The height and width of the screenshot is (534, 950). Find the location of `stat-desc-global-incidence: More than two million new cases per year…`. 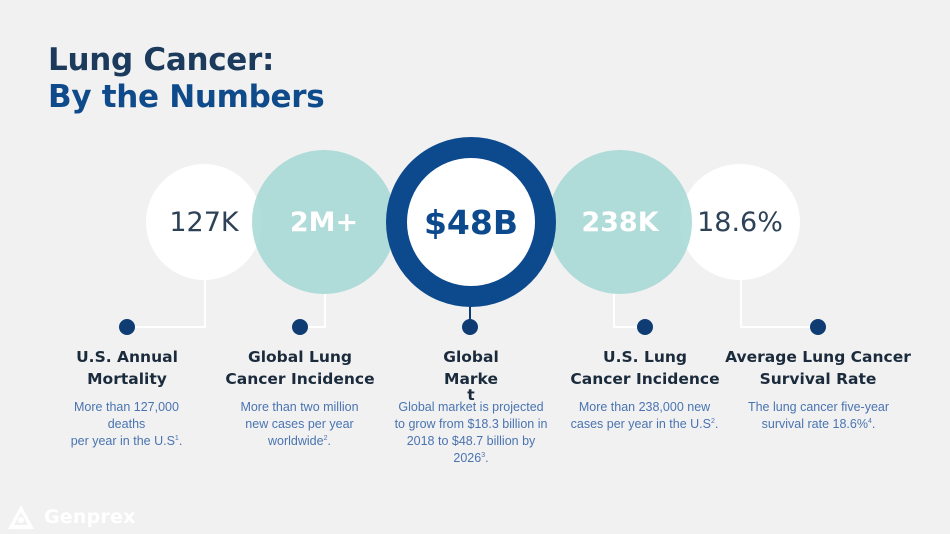

stat-desc-global-incidence: More than two million new cases per year… is located at coordinates (299, 424).